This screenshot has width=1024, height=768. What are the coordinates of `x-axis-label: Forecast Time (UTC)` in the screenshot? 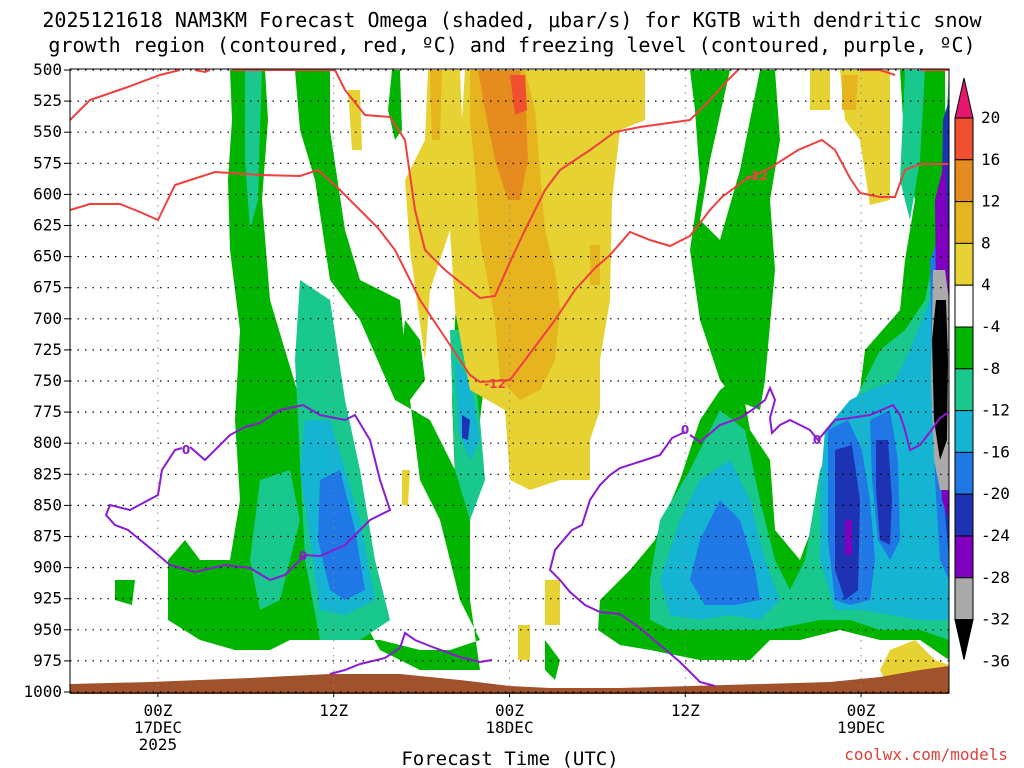 It's located at (509, 758).